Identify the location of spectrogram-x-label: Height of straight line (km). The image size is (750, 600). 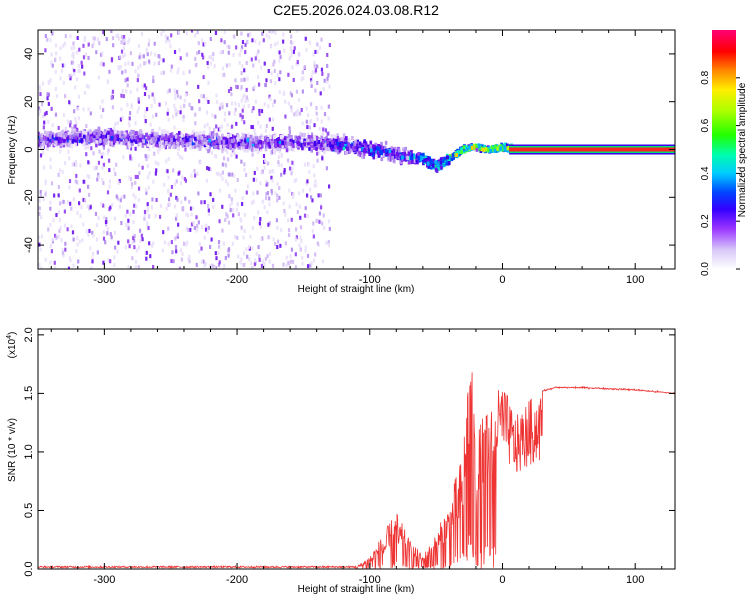
(356, 289).